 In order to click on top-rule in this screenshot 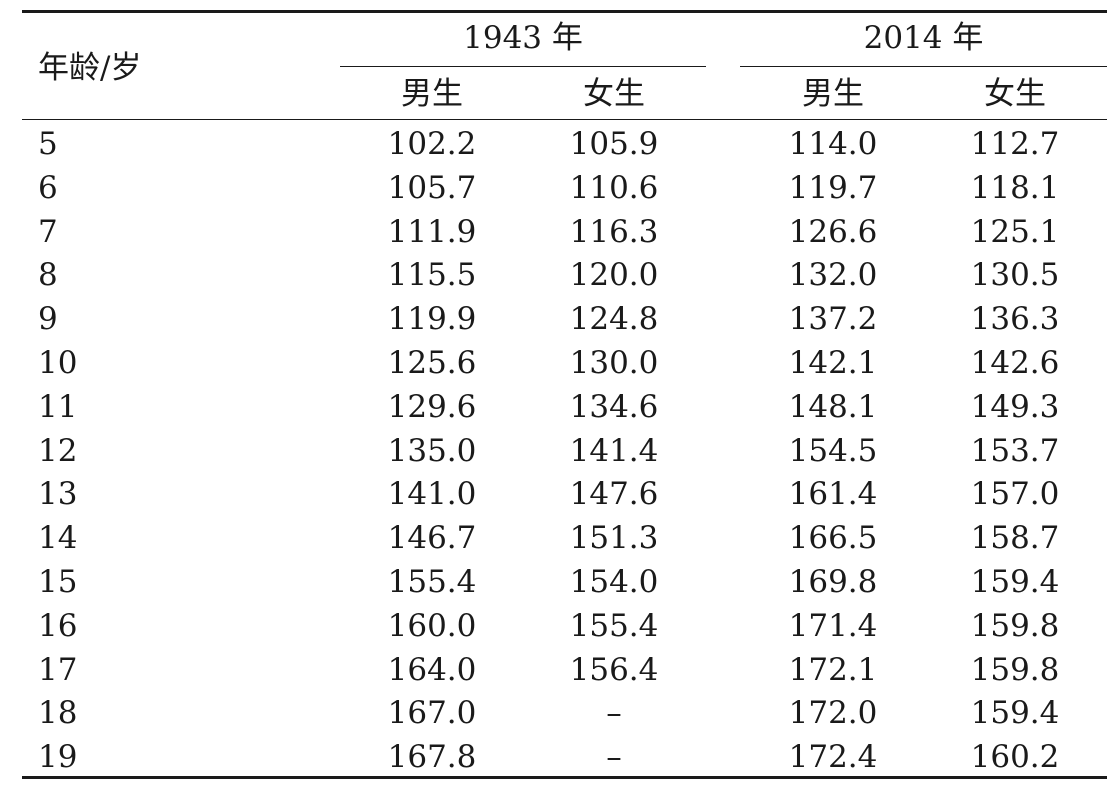, I will do `click(564, 11)`.